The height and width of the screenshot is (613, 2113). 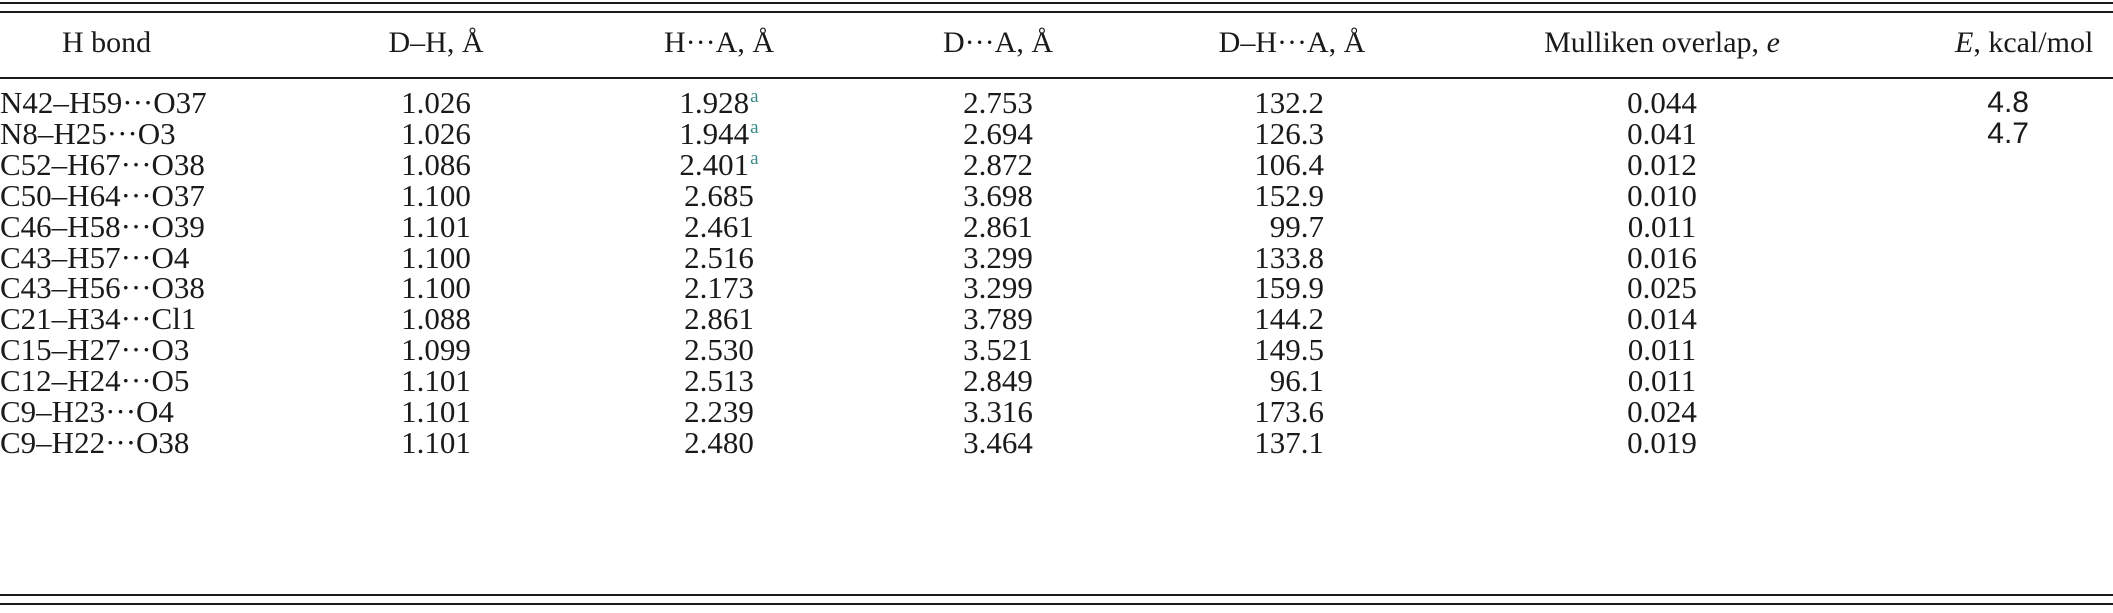 What do you see at coordinates (998, 195) in the screenshot?
I see `cell-d-a: 3.698` at bounding box center [998, 195].